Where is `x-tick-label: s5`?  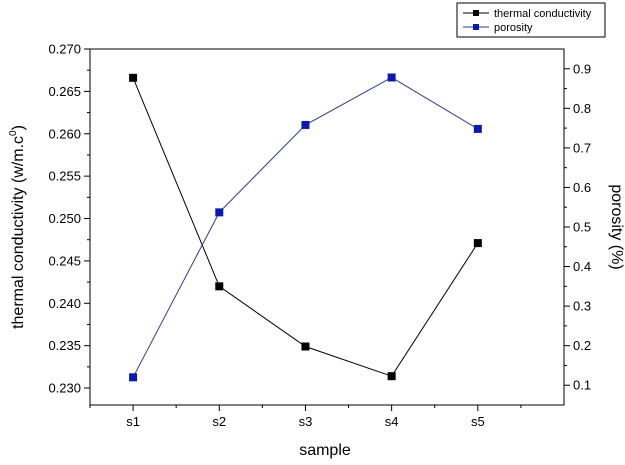
x-tick-label: s5 is located at coordinates (478, 421).